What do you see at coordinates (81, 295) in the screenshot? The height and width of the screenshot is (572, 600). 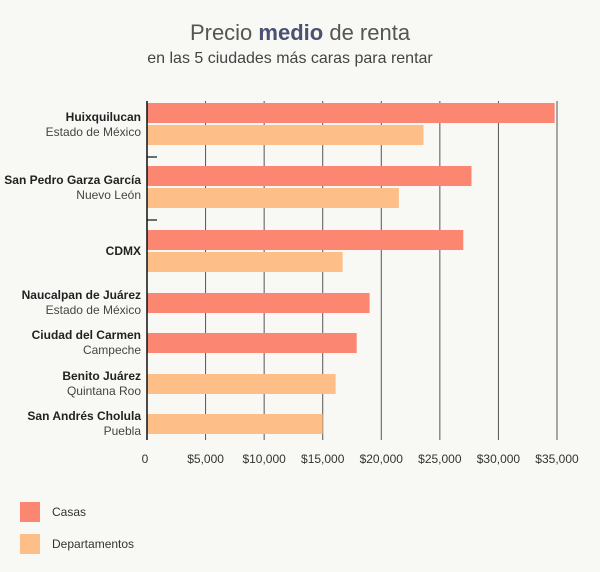 I see `category-name: Naucalpan de Juárez` at bounding box center [81, 295].